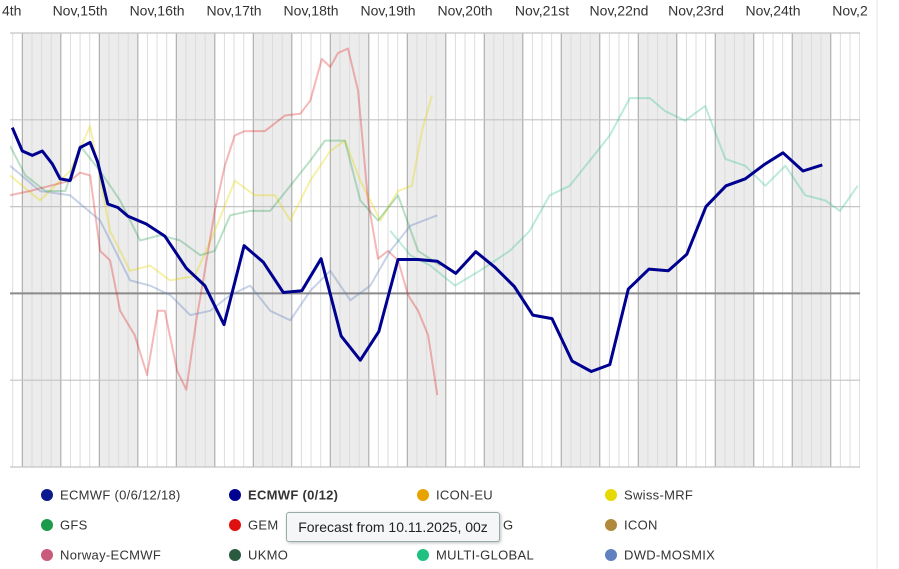 The width and height of the screenshot is (899, 569). I want to click on night-band, so click(884, 250).